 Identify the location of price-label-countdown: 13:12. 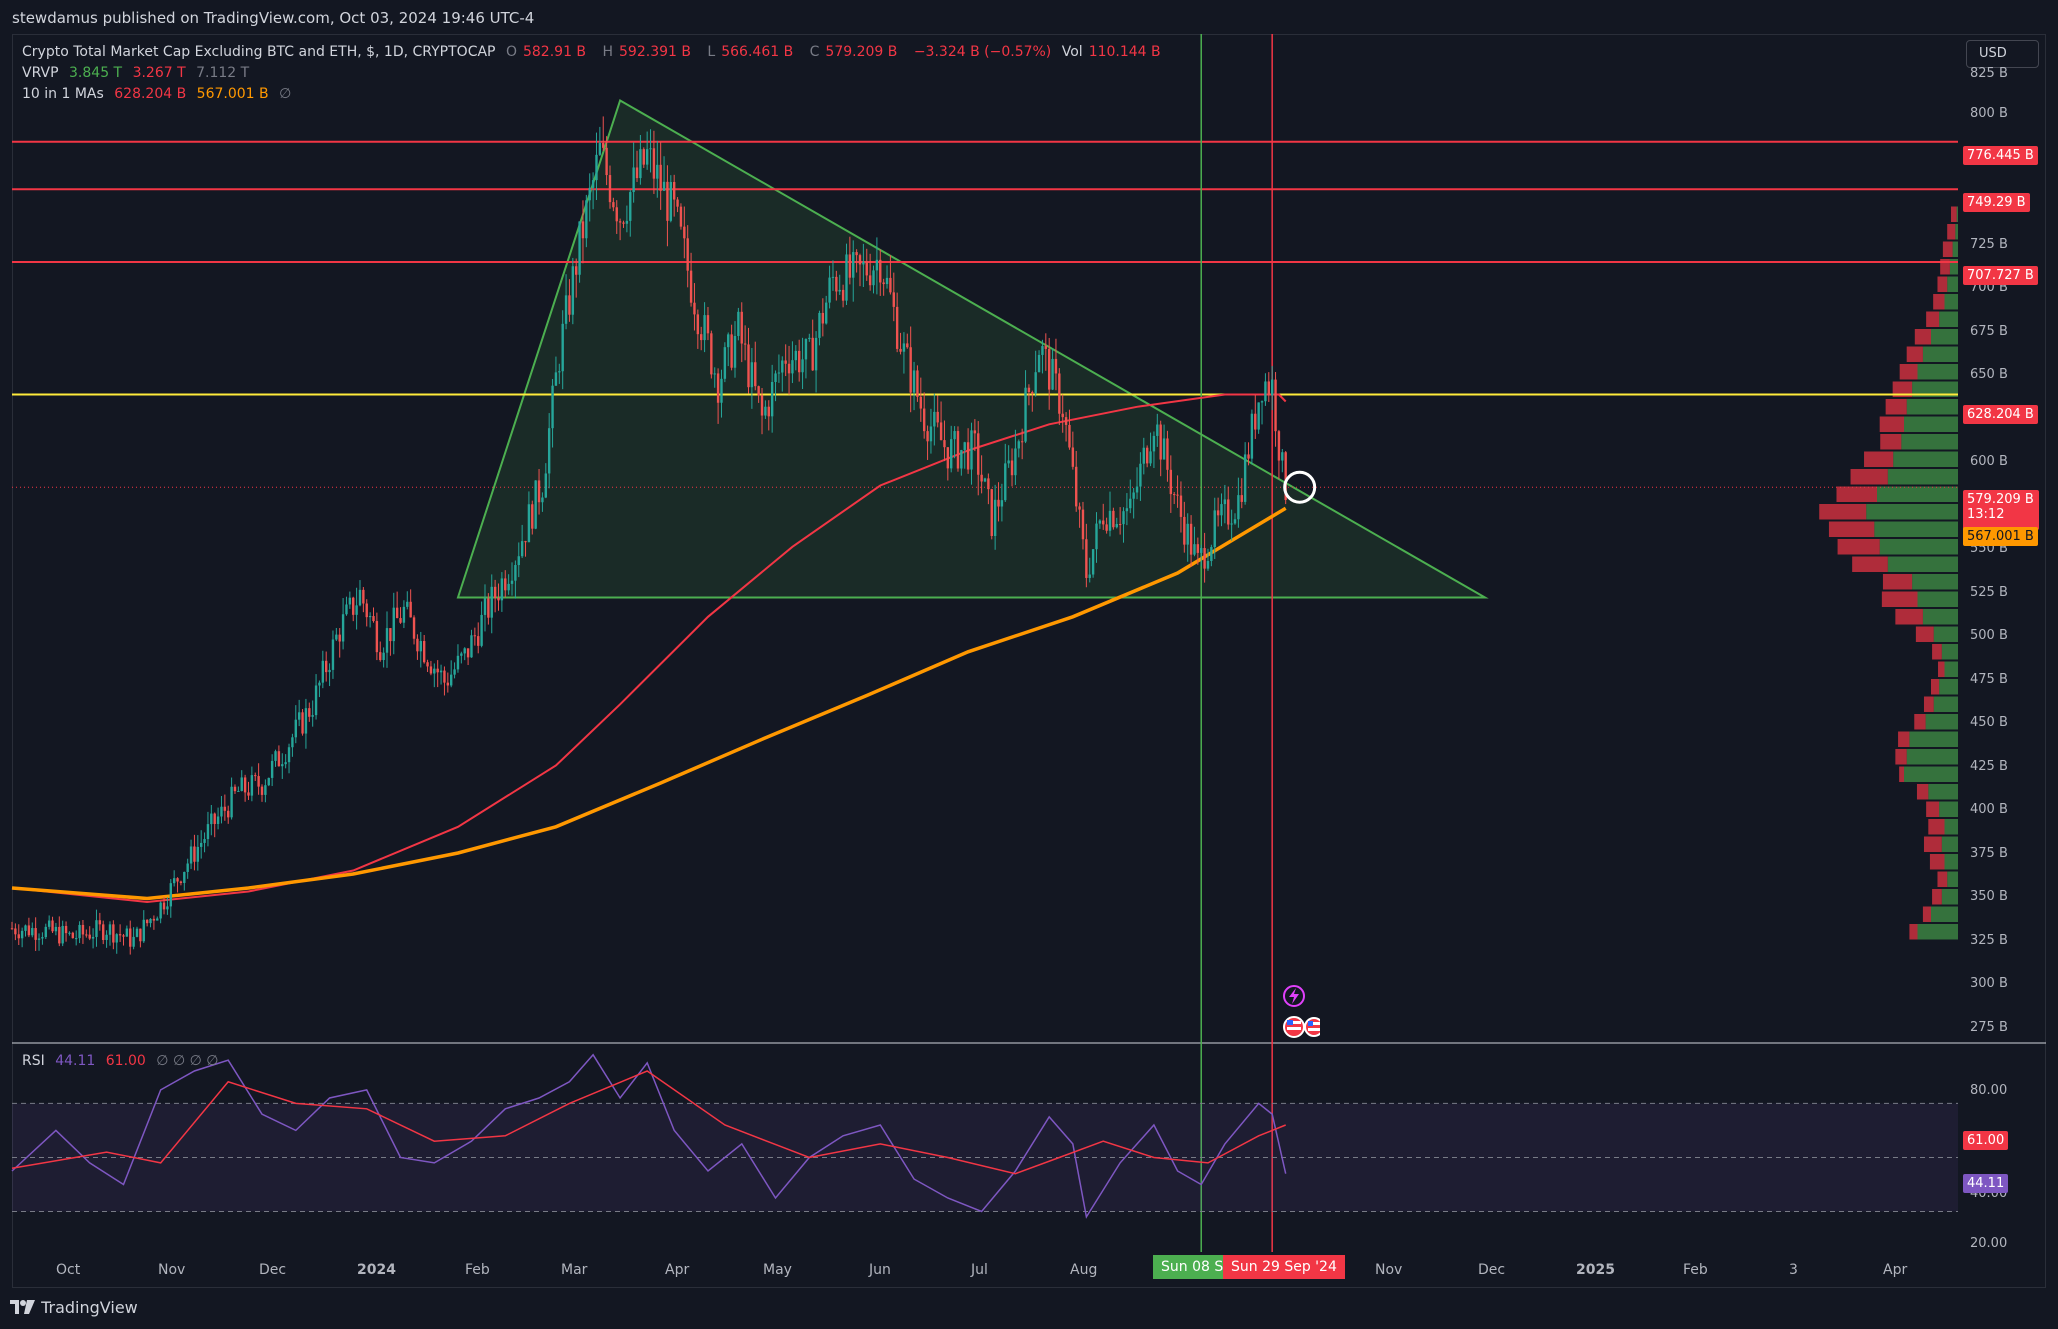
(1986, 514).